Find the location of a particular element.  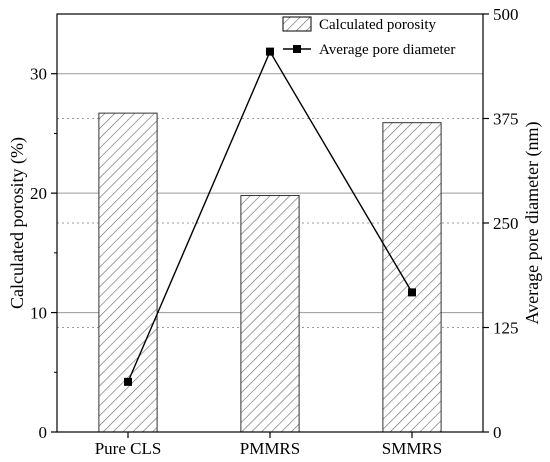

left-y-axis: 0 10 20 30 is located at coordinates (43, 253).